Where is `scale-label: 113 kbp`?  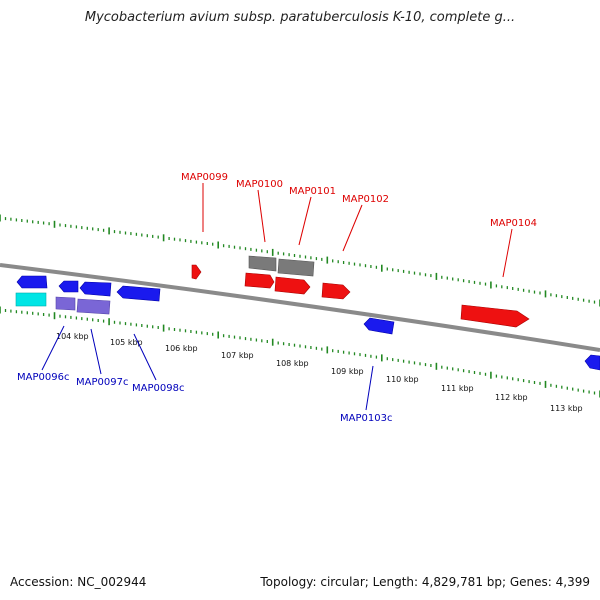
scale-label: 113 kbp is located at coordinates (566, 408).